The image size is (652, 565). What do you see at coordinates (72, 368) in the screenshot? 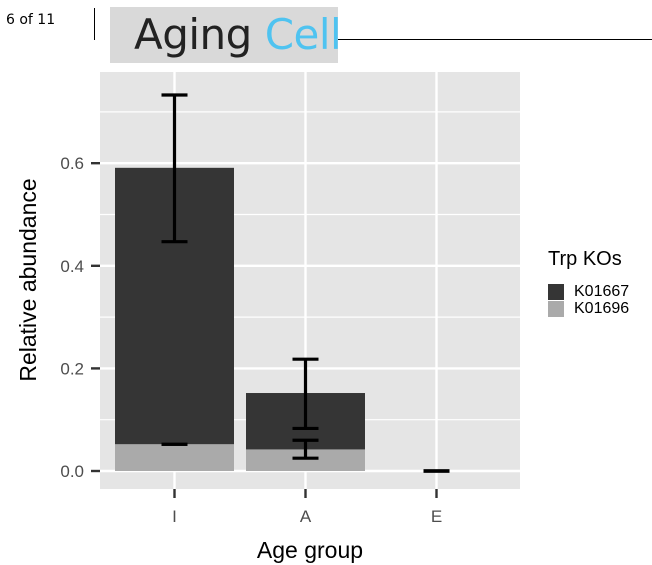
I see `y-tick-label: 0.2` at bounding box center [72, 368].